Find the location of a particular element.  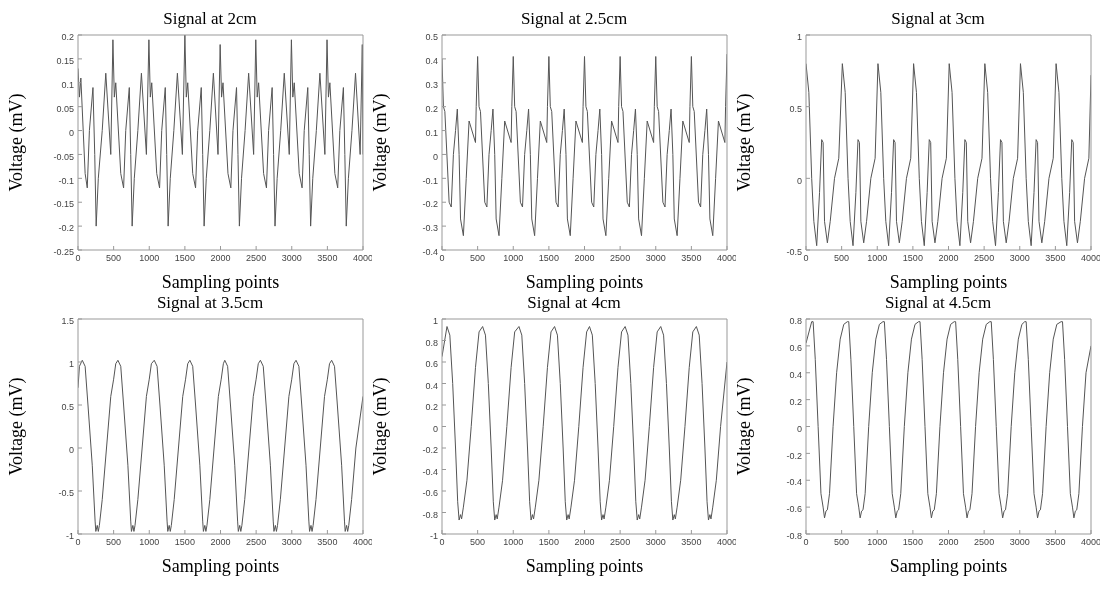

chart-title: Signal at 3cm is located at coordinates (938, 19).